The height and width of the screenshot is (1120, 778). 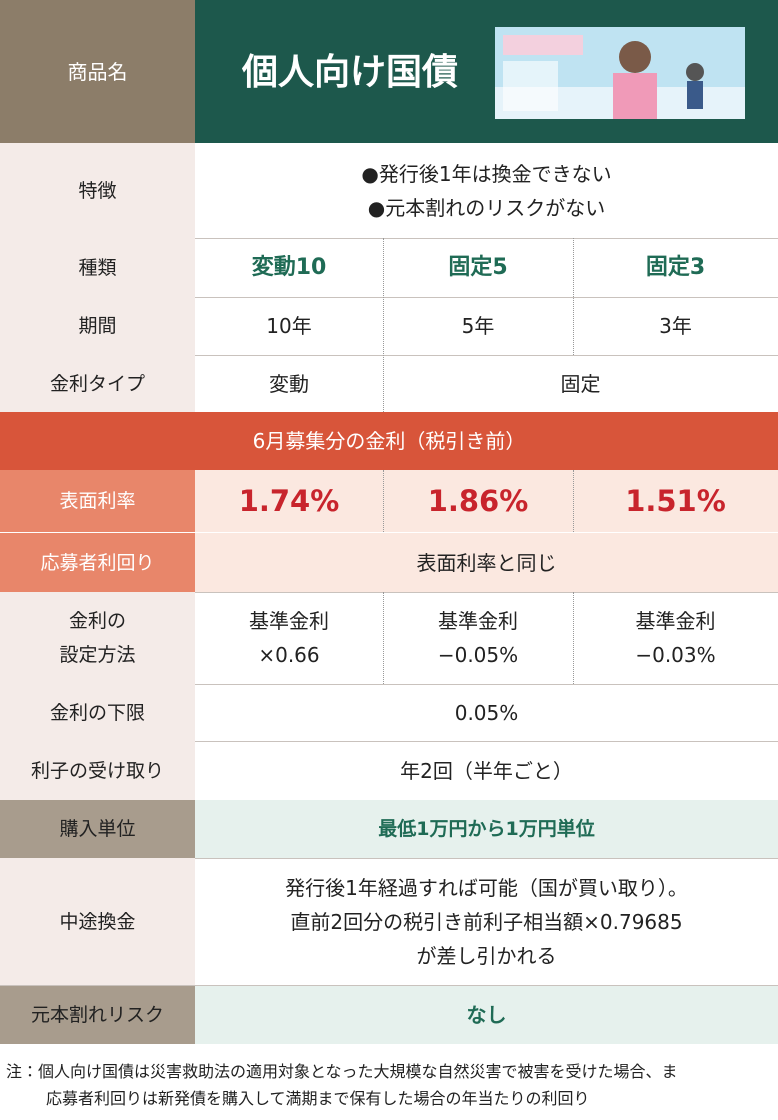 I want to click on header-label: 商品名, so click(x=97, y=71).